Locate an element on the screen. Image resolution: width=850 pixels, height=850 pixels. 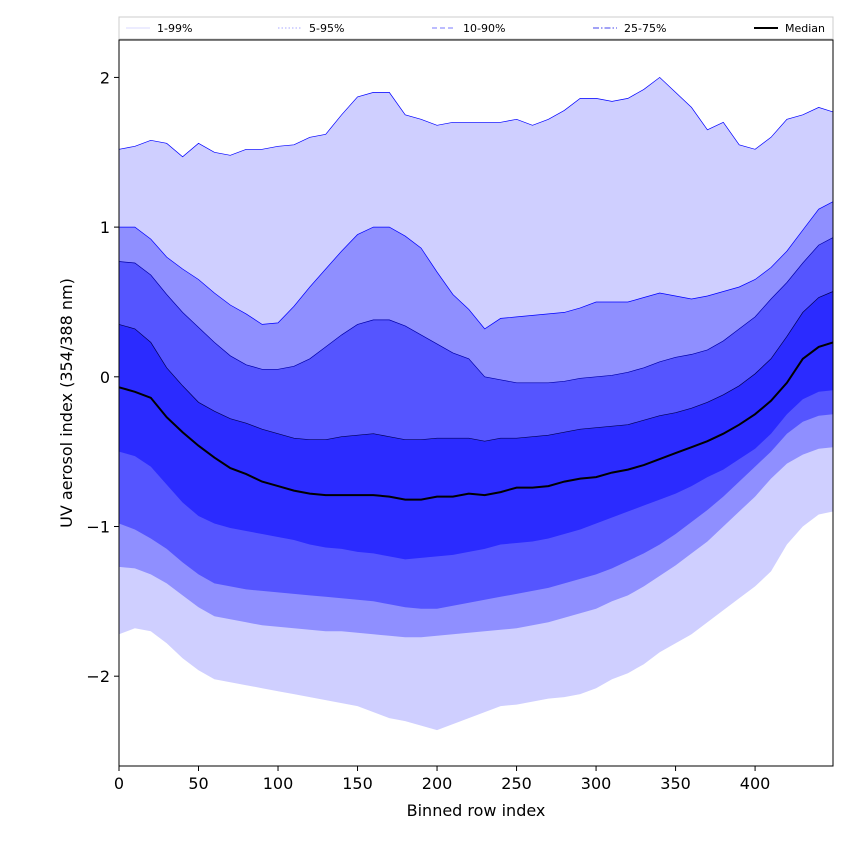
x-axis-label: Binned row index is located at coordinates (476, 810).